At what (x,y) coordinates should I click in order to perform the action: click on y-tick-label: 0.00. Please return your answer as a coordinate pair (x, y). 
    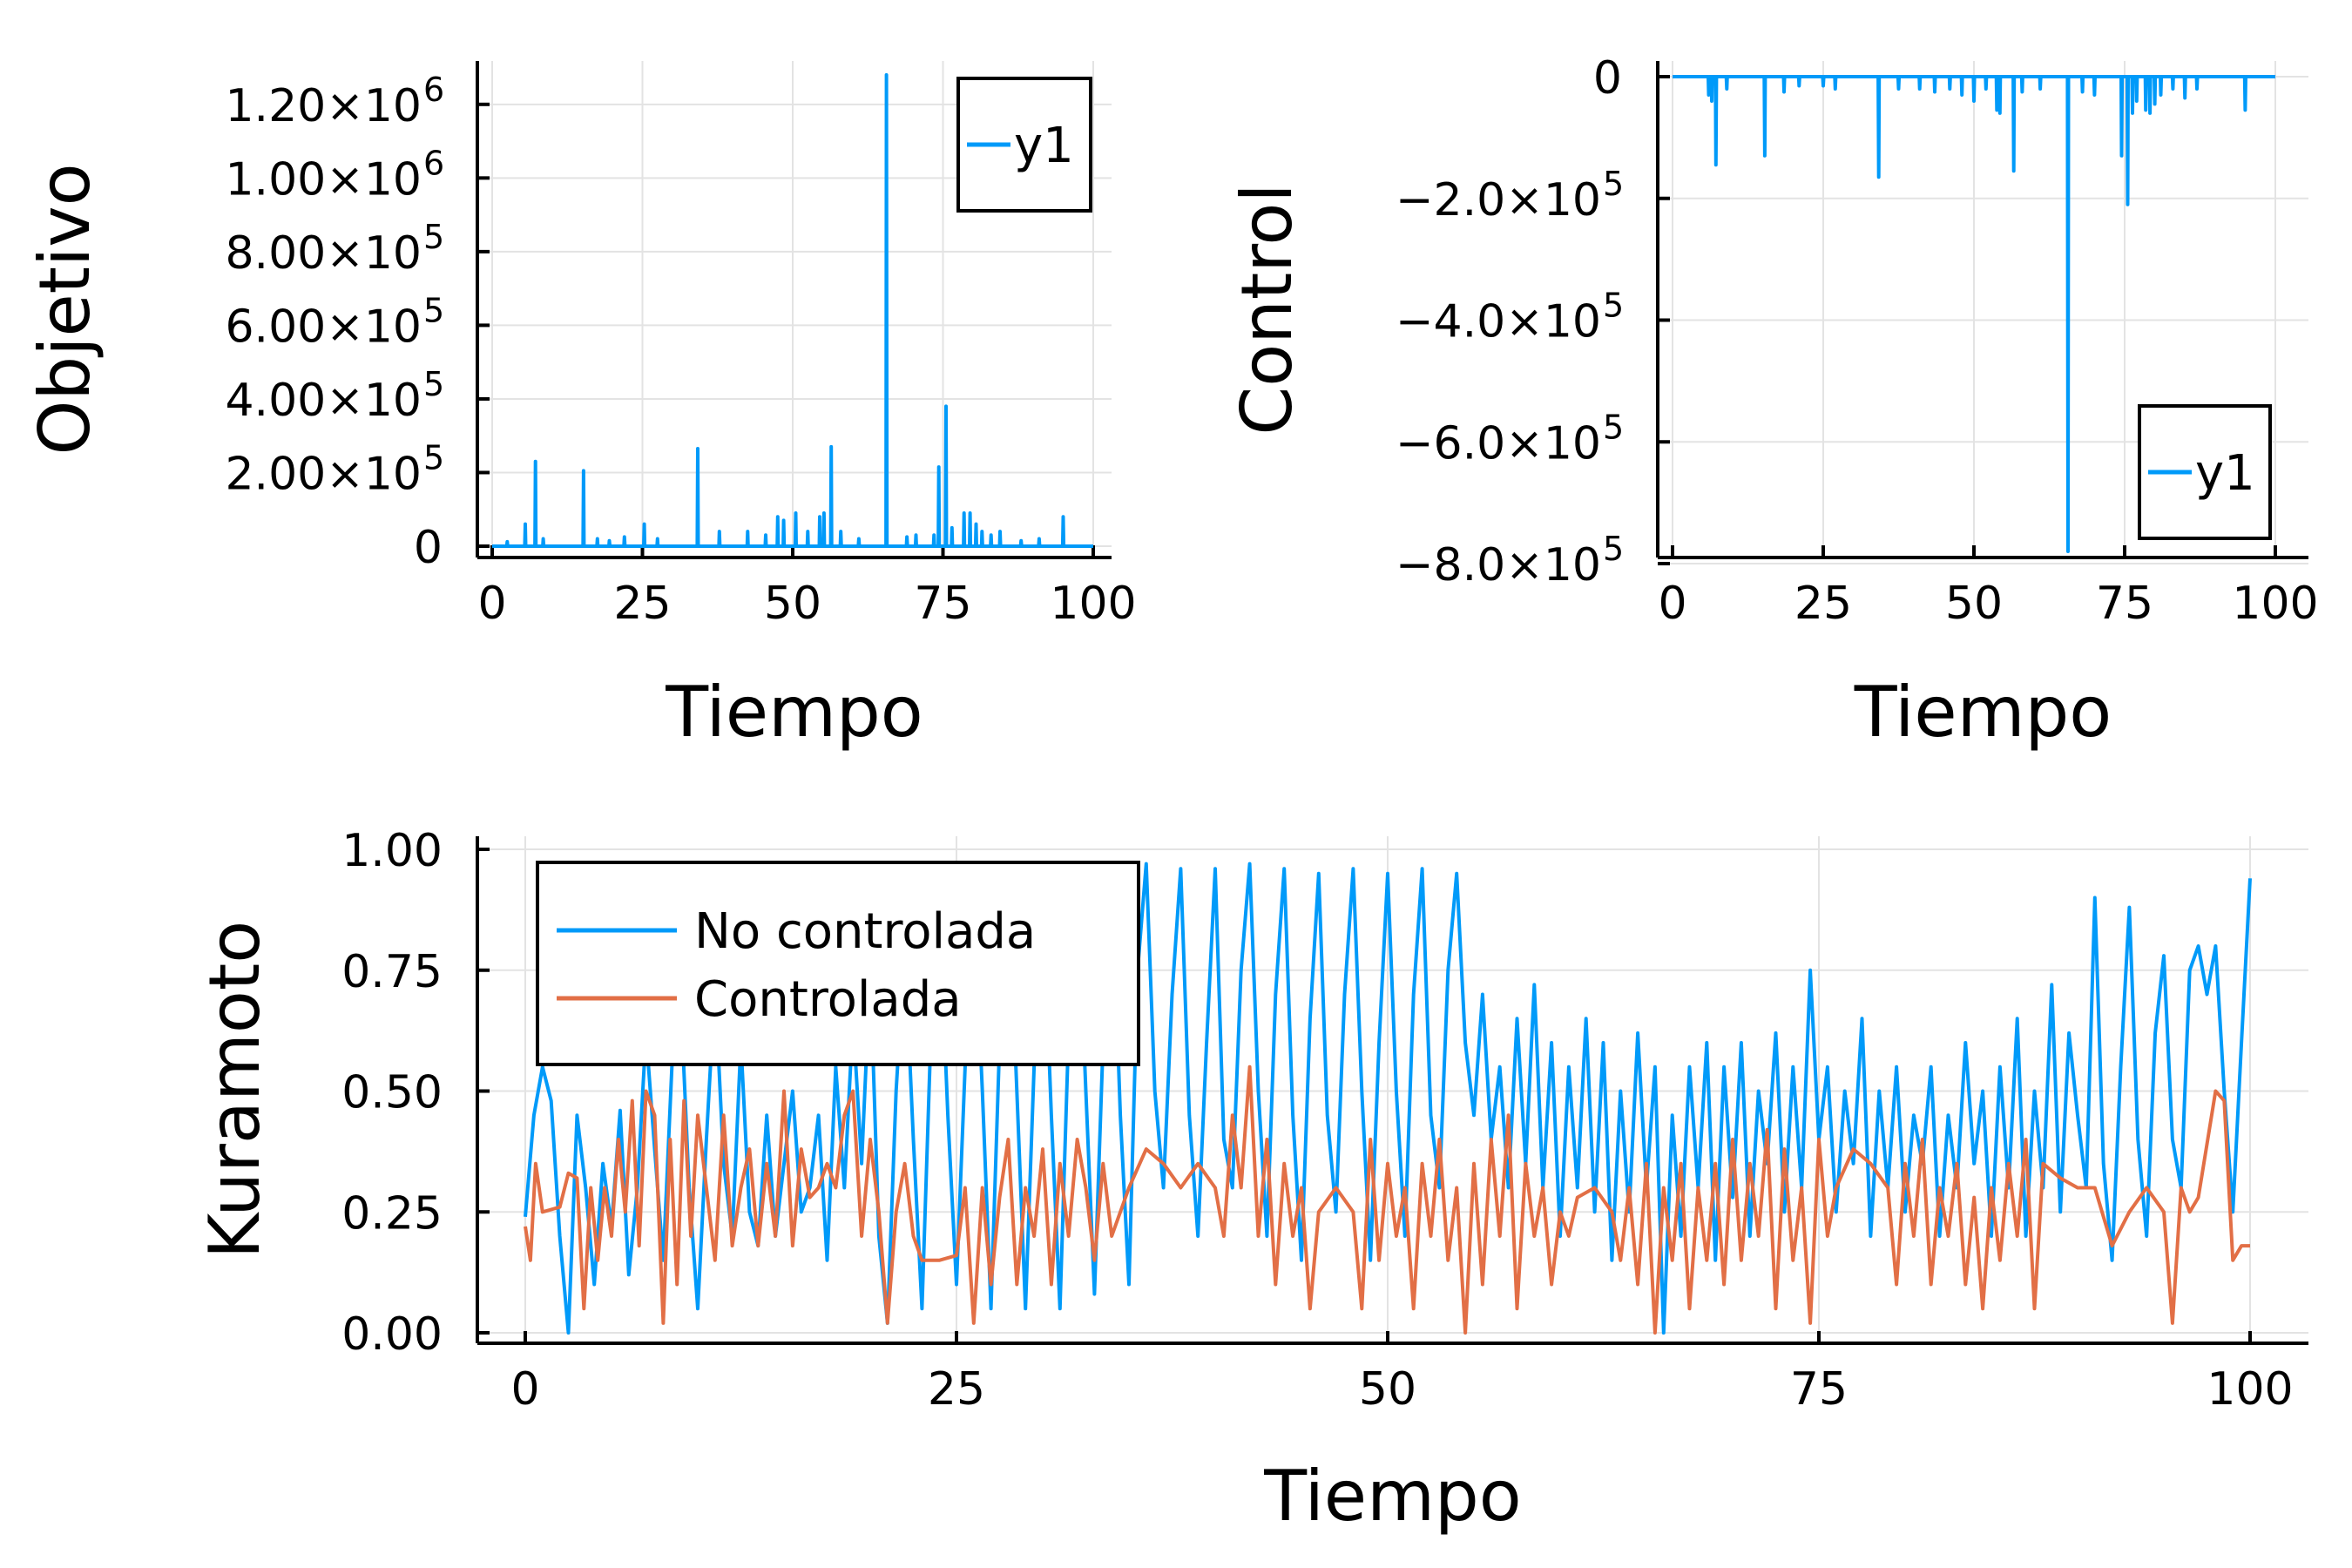
    Looking at the image, I should click on (392, 1334).